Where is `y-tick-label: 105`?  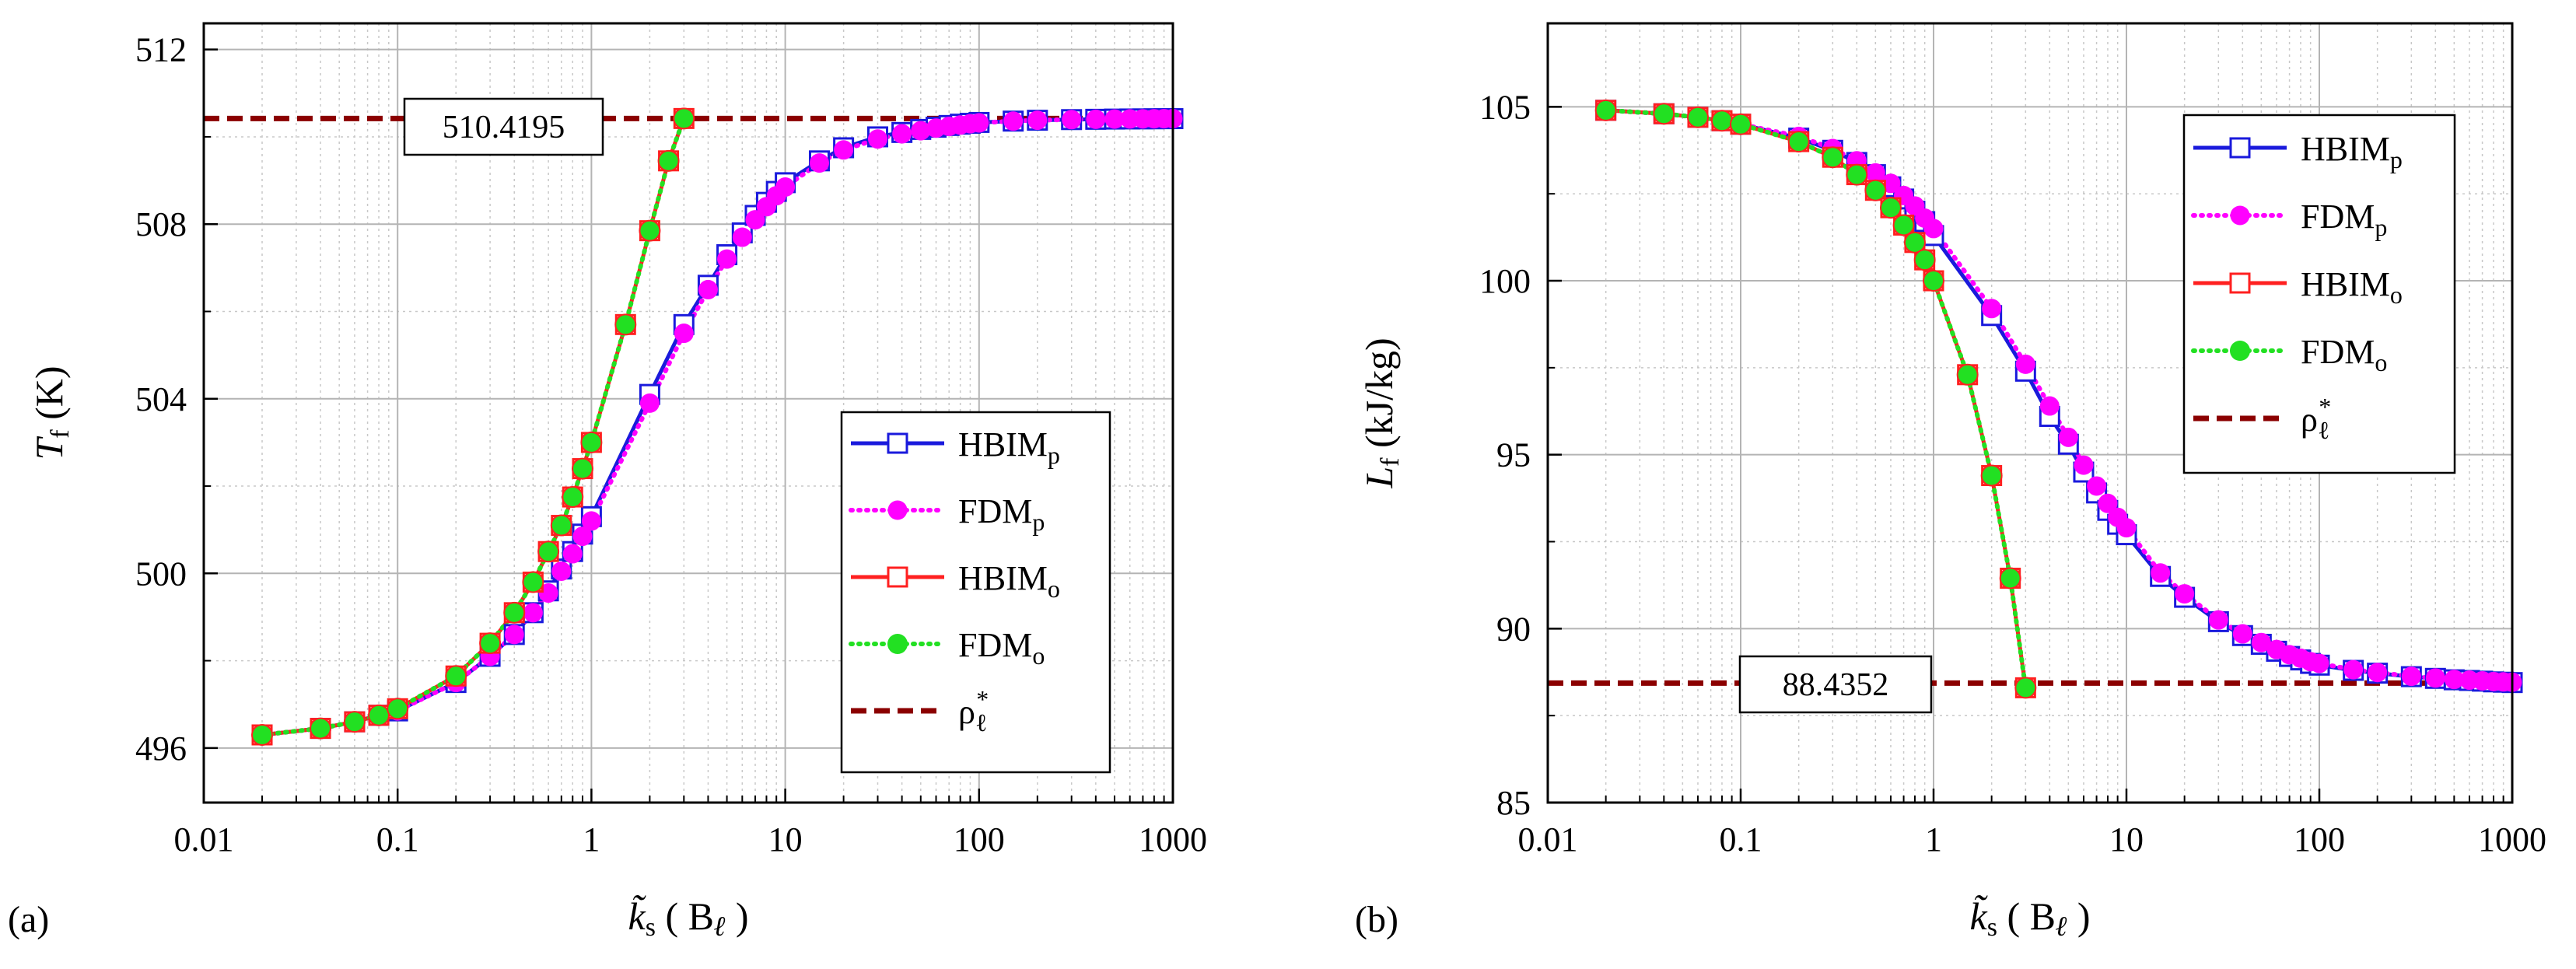
y-tick-label: 105 is located at coordinates (1505, 107).